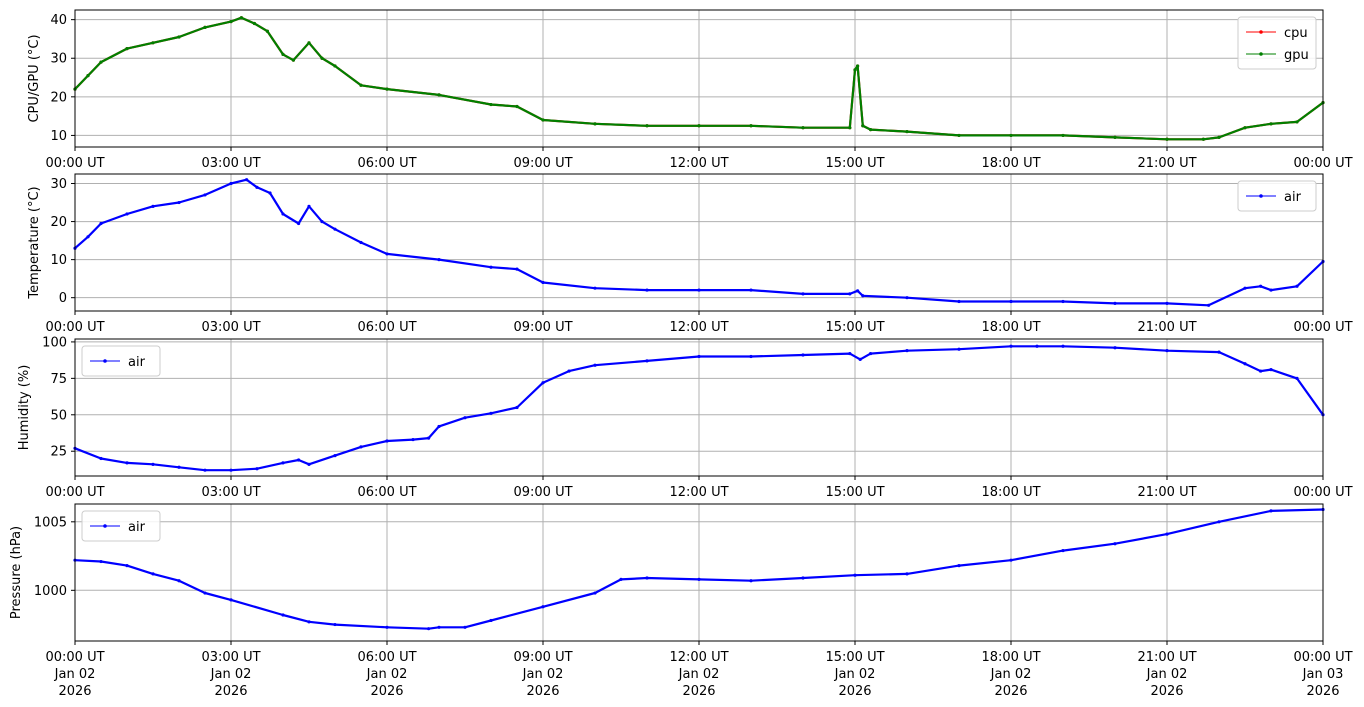 The image size is (1364, 707). I want to click on legend-marker, so click(1261, 196).